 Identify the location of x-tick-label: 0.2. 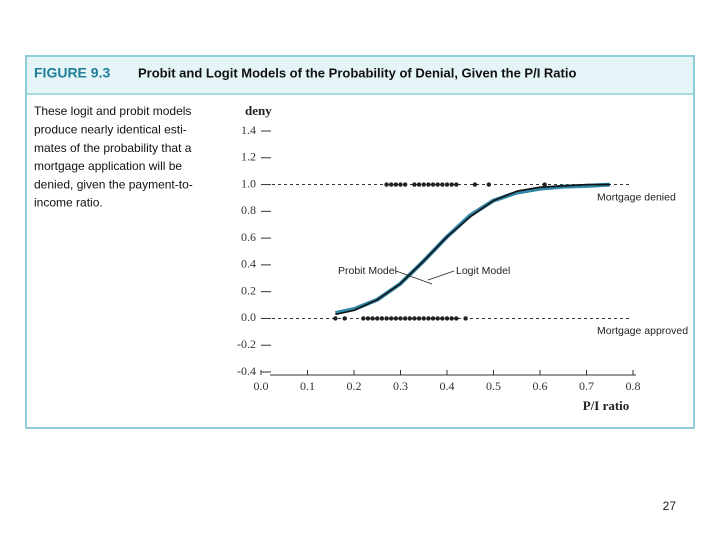
(354, 386).